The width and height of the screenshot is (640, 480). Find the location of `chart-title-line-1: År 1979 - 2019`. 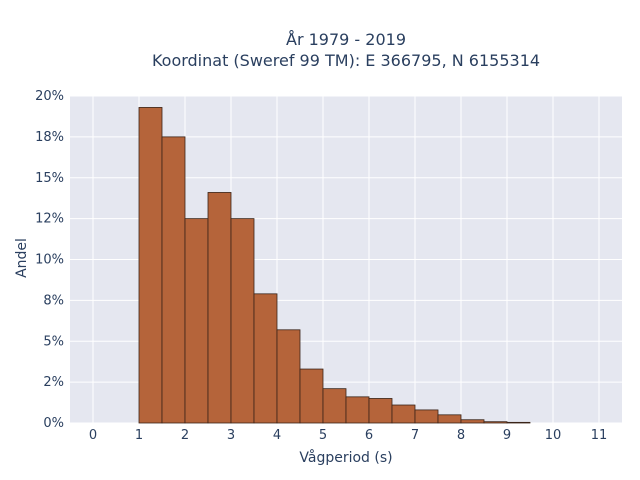

chart-title-line-1: År 1979 - 2019 is located at coordinates (346, 39).